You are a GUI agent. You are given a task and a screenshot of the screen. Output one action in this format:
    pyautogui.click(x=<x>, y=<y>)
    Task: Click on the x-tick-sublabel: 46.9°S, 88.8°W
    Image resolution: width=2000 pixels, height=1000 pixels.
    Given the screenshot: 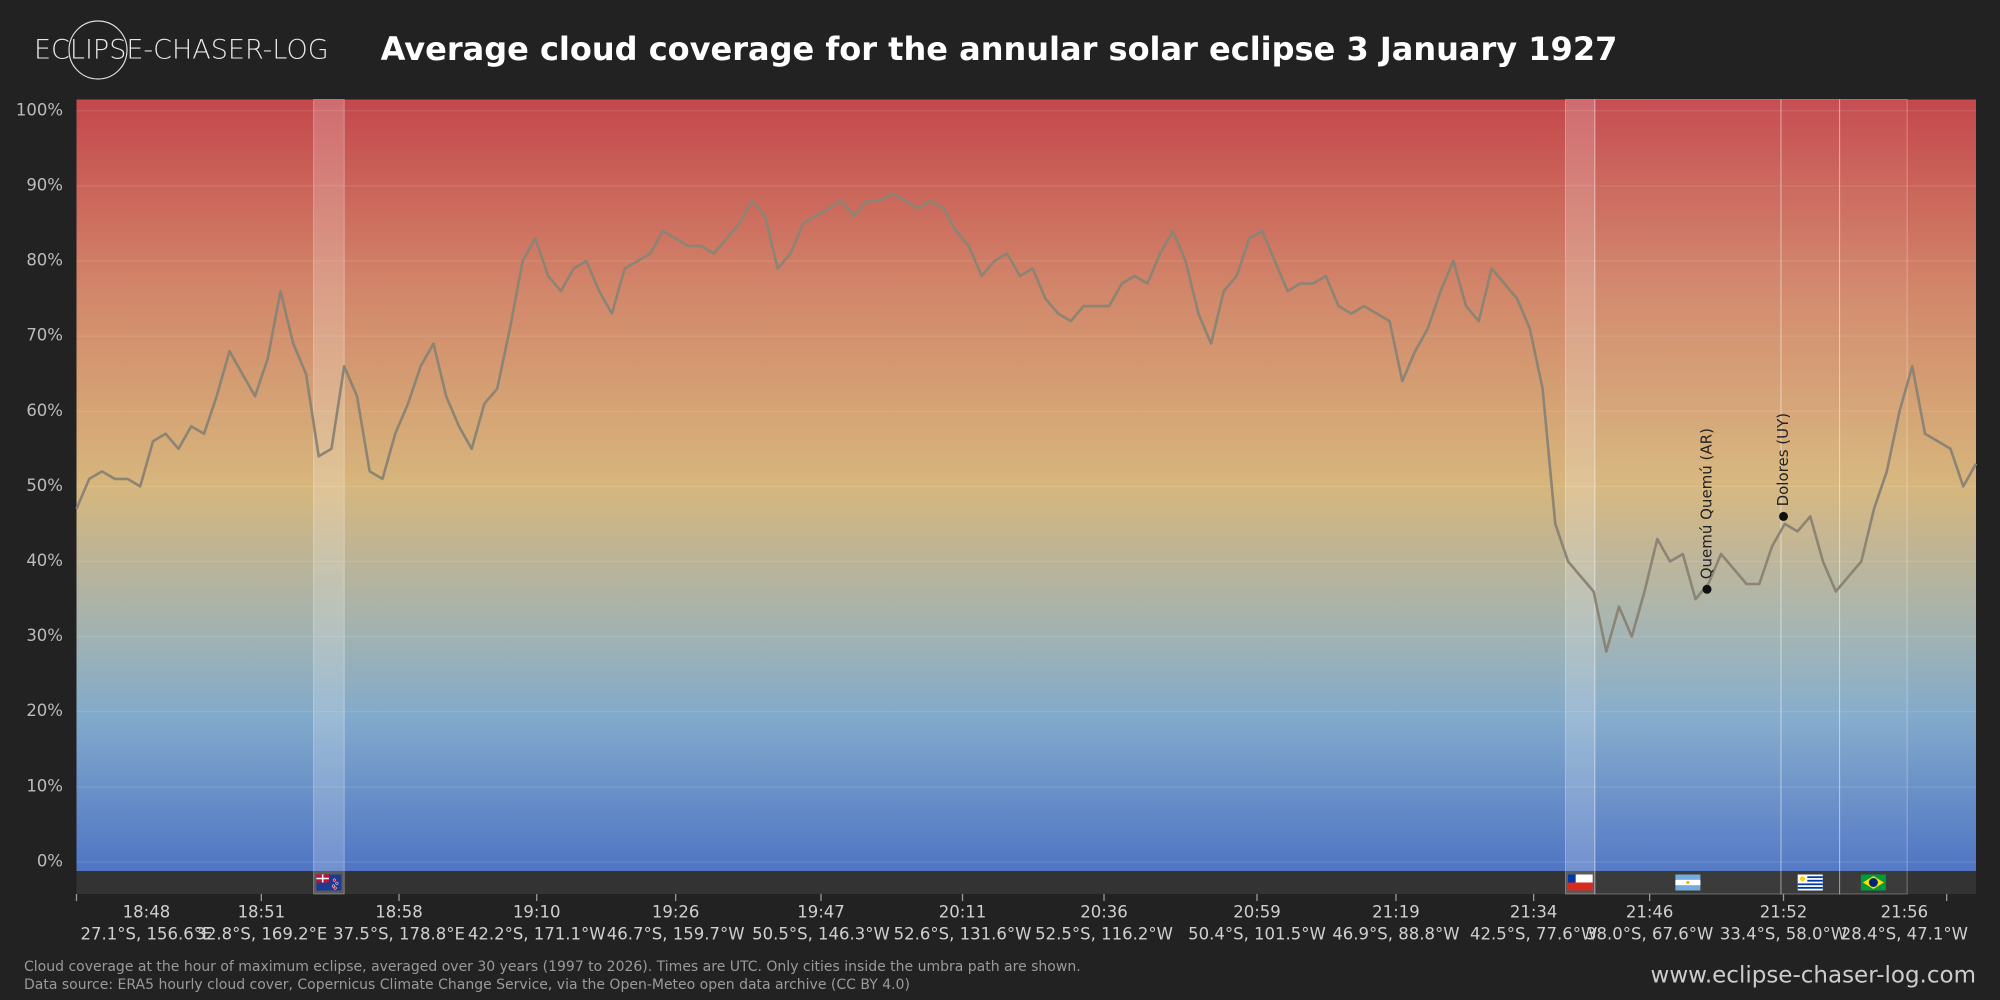 What is the action you would take?
    pyautogui.click(x=1395, y=934)
    